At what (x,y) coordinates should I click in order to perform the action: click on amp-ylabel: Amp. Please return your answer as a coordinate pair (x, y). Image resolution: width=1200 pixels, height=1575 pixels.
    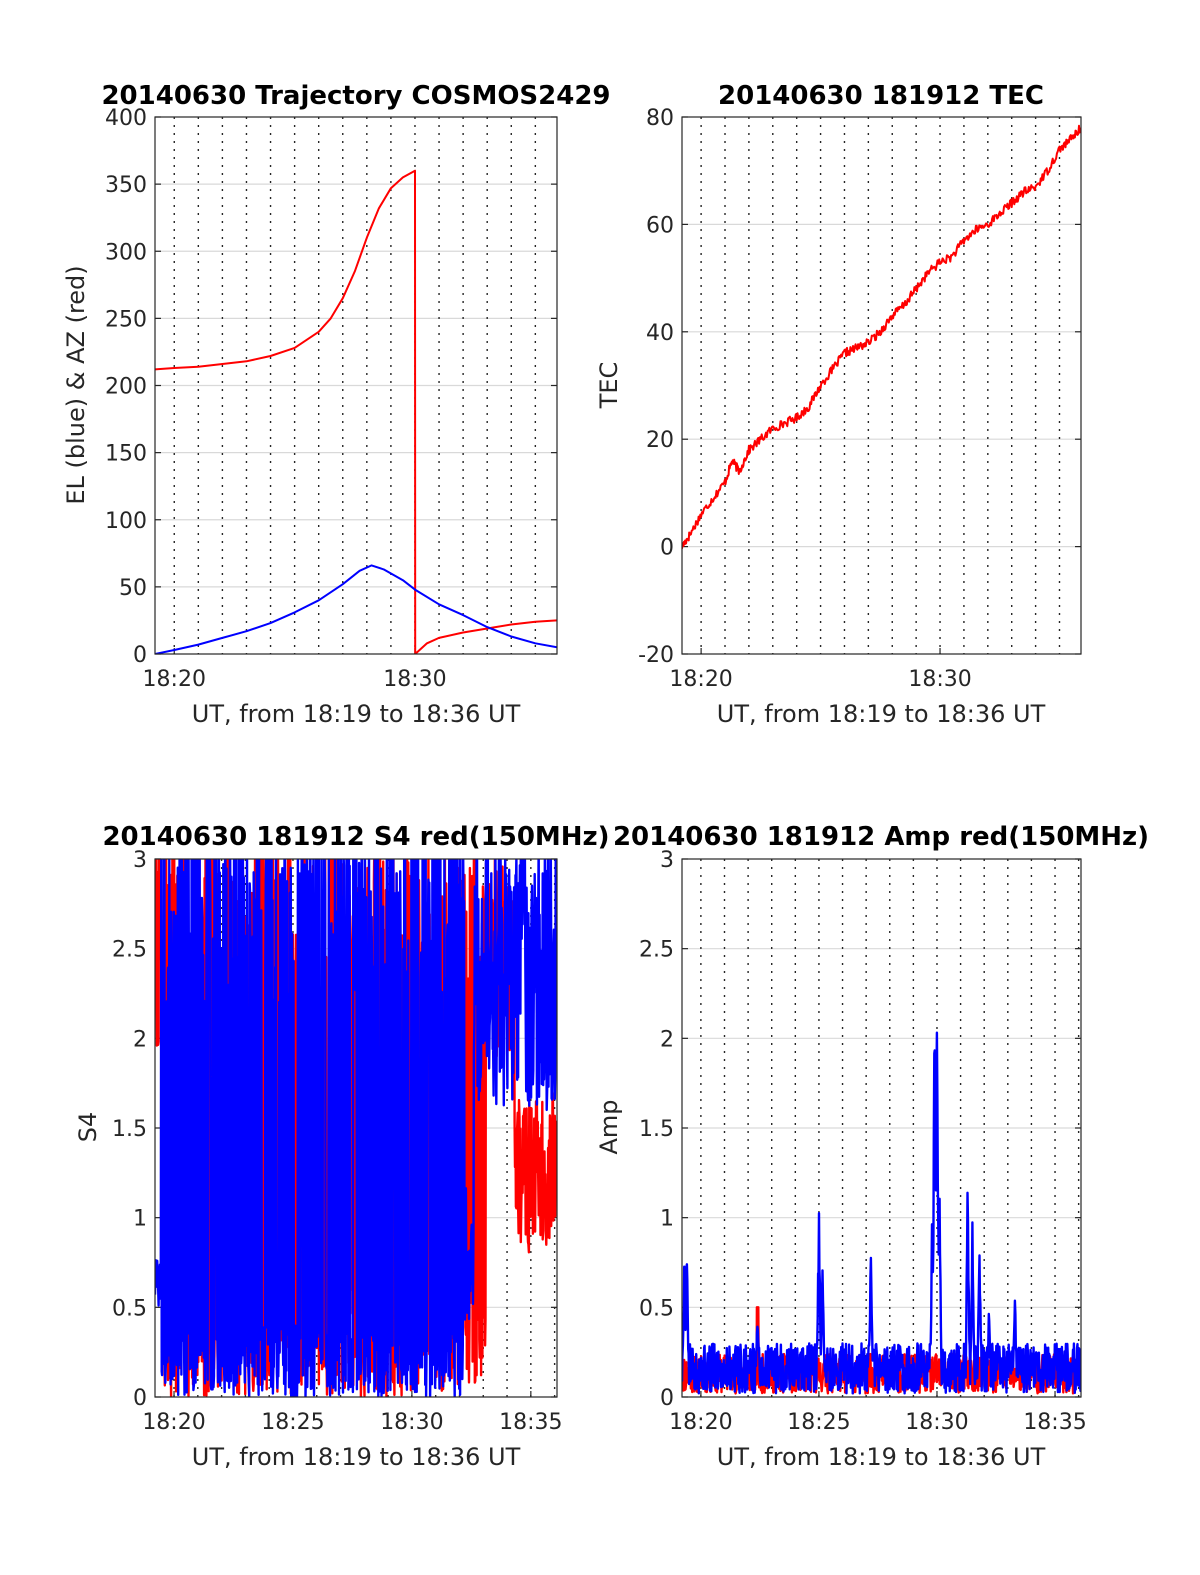
    Looking at the image, I should click on (609, 1126).